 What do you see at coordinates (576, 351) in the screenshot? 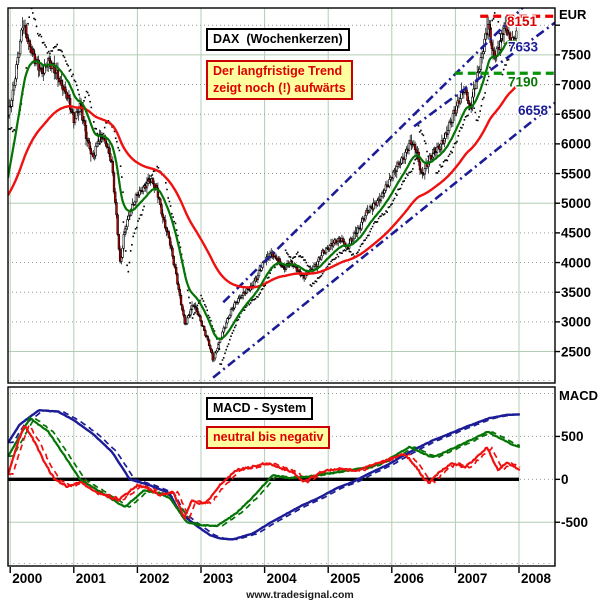
I see `price-tick-label-2500: 2500` at bounding box center [576, 351].